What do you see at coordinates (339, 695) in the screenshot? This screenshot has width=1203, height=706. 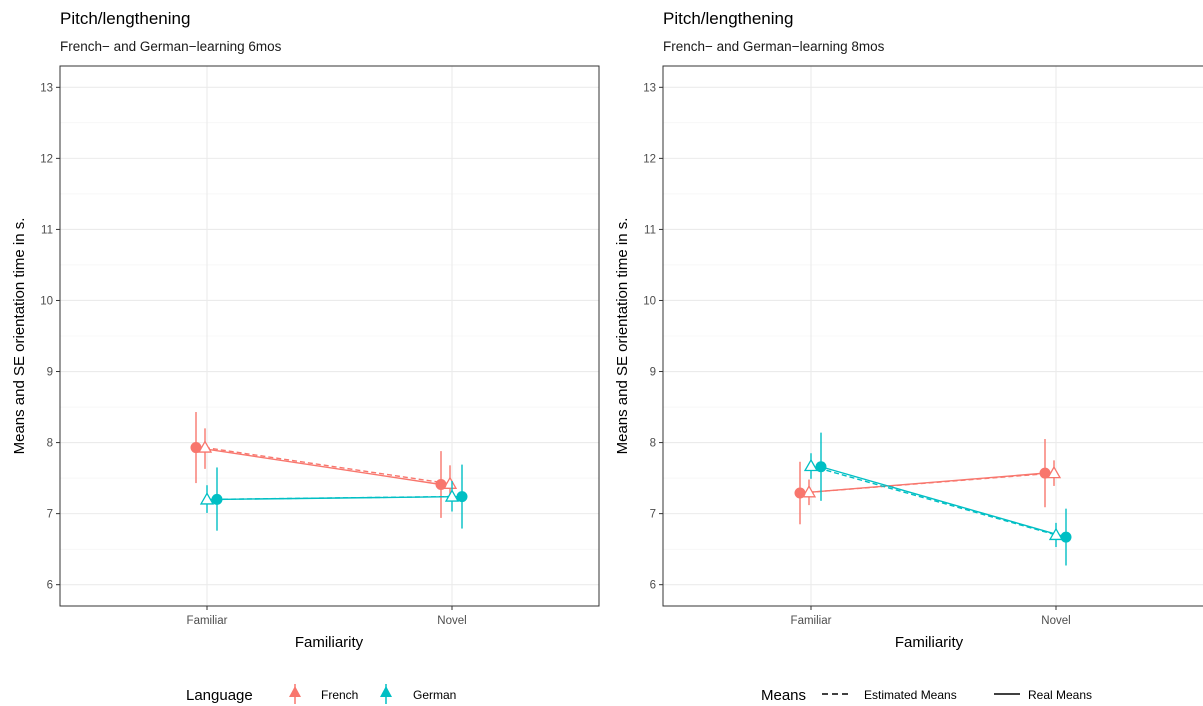 I see `legend-label-french: French` at bounding box center [339, 695].